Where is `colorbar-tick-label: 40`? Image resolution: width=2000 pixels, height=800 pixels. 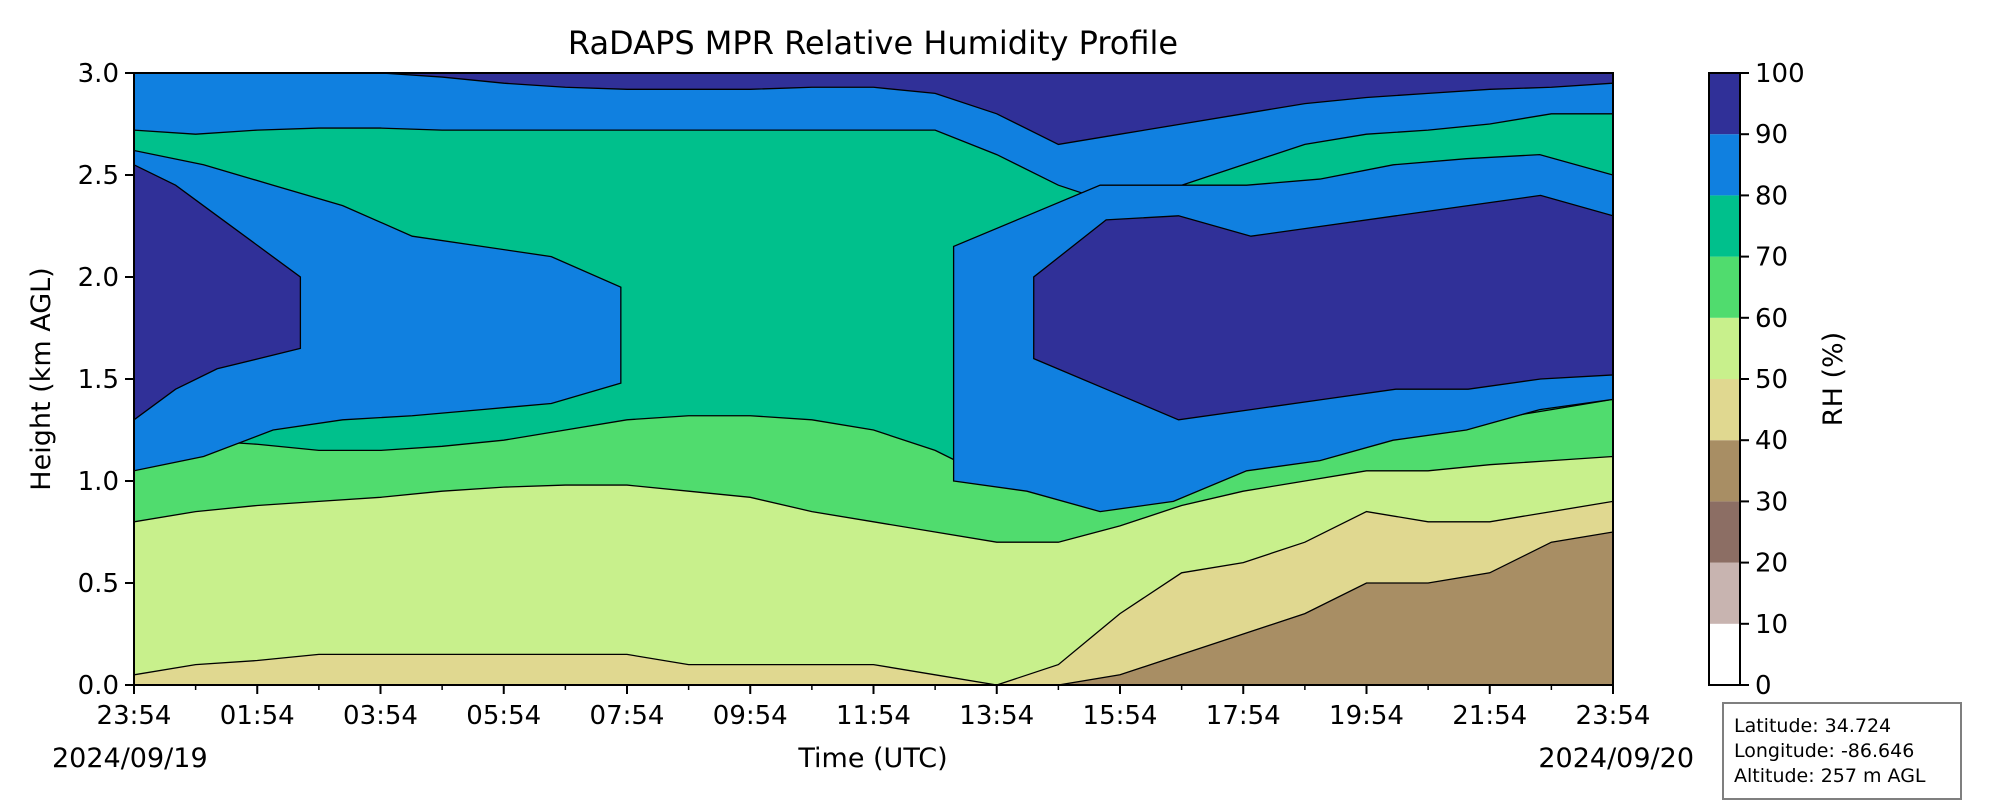
colorbar-tick-label: 40 is located at coordinates (1771, 441).